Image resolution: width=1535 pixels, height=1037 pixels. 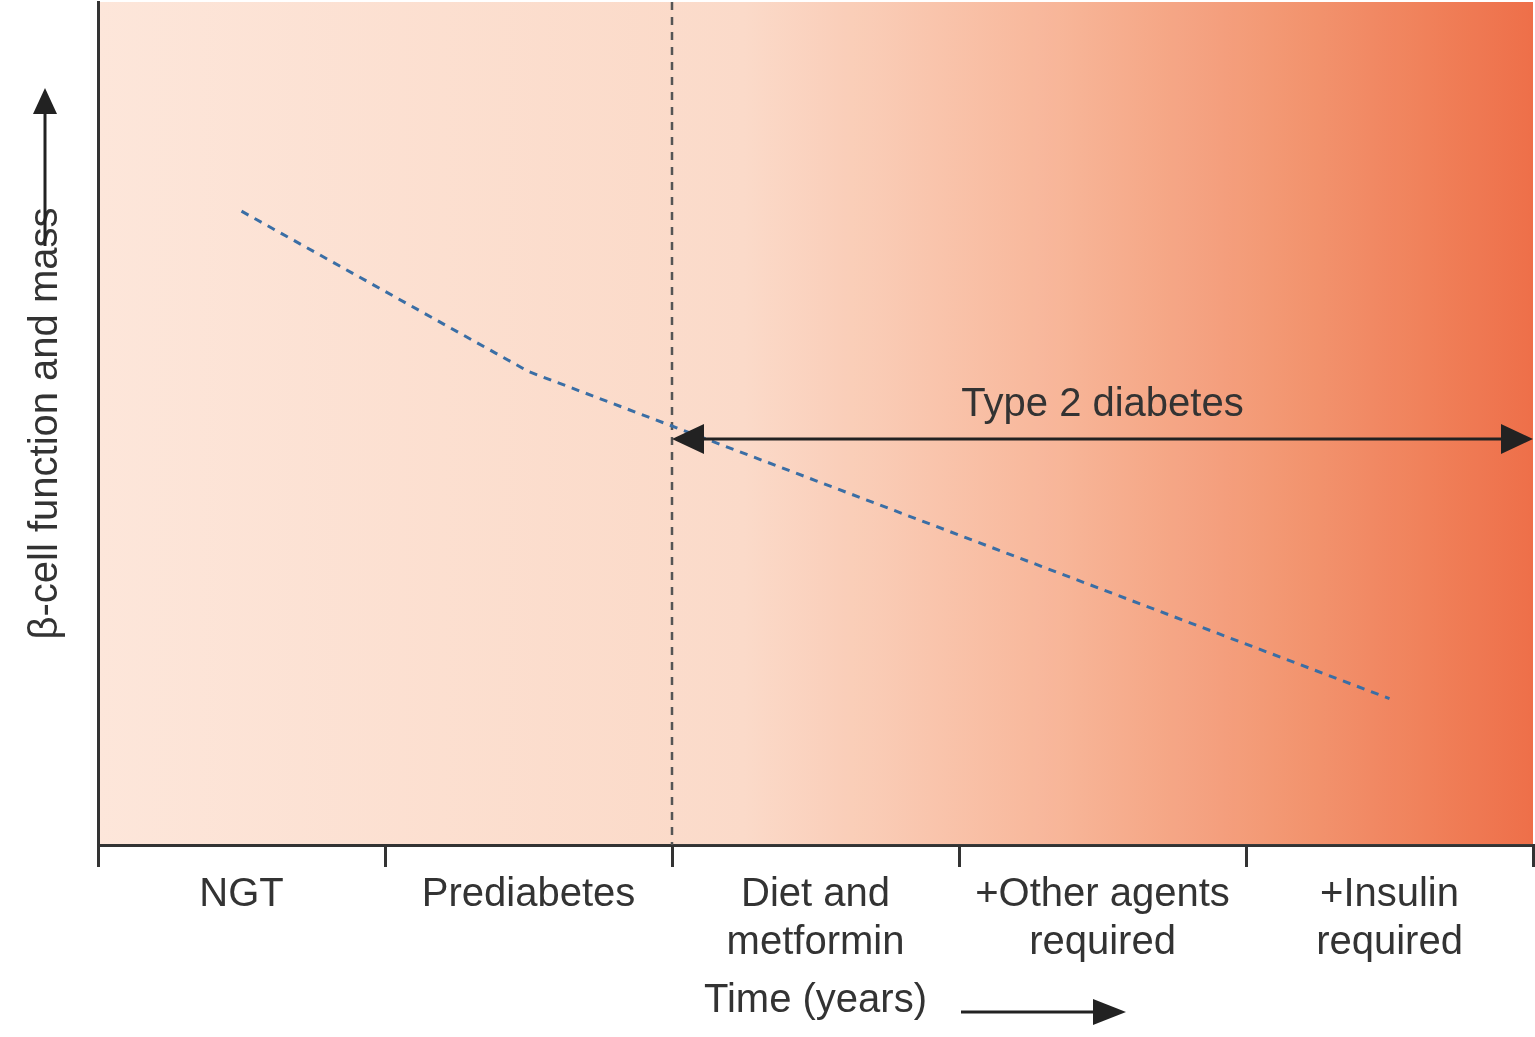 What do you see at coordinates (1102, 401) in the screenshot?
I see `band-label: Type 2 diabetes` at bounding box center [1102, 401].